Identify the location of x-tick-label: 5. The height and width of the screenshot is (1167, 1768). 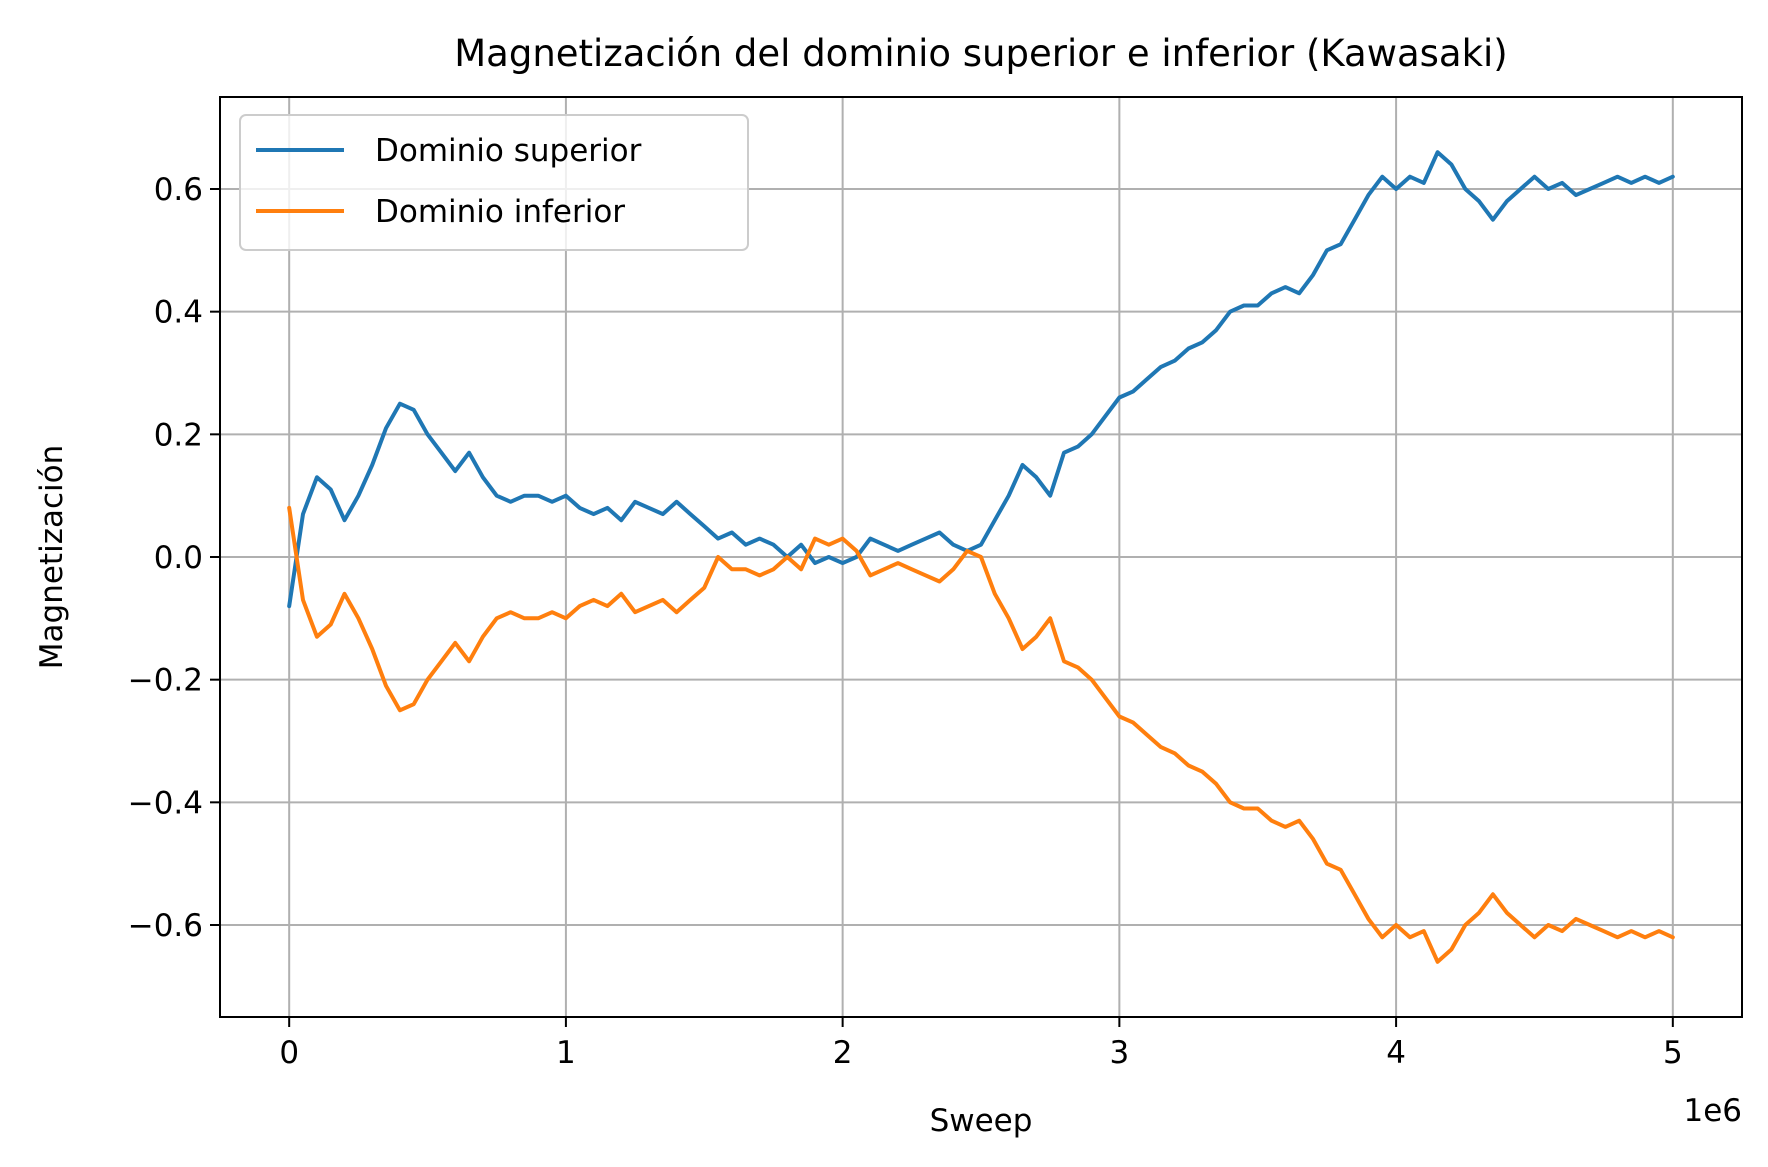
(1673, 1053).